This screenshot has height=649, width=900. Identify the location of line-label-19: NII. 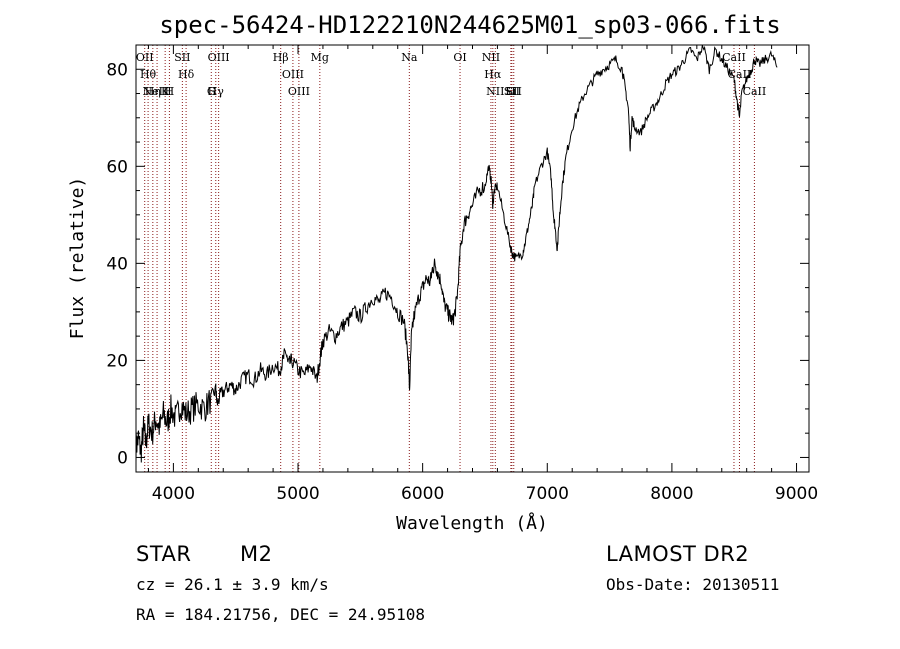
(495, 91).